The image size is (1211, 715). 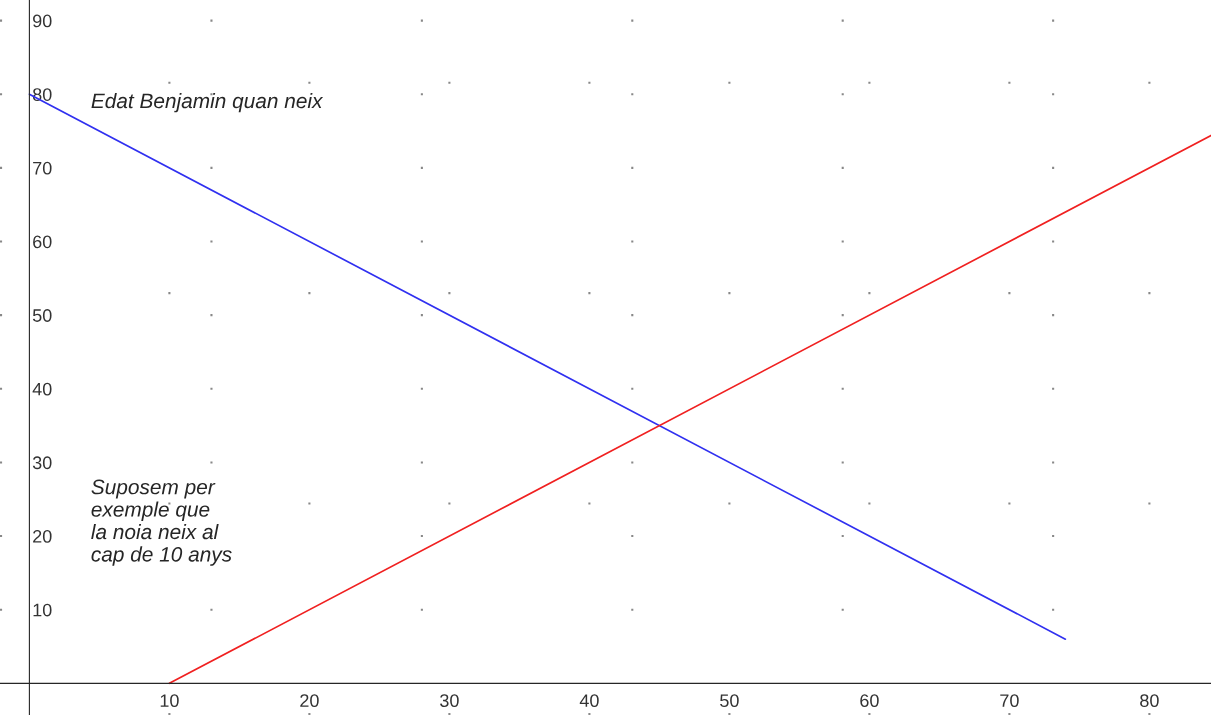 I want to click on x-tick-label: 30, so click(x=449, y=701).